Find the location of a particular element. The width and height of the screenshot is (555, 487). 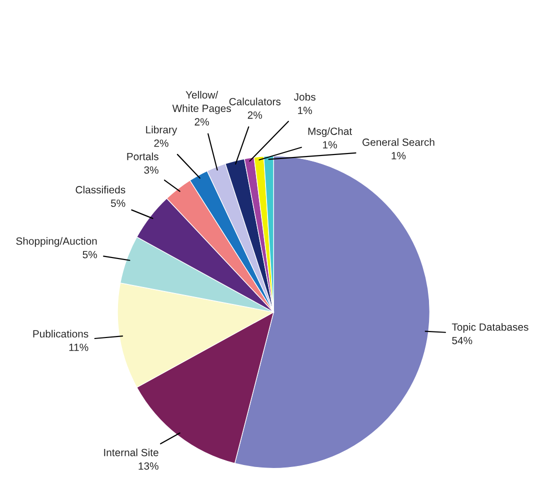

slice-label: Calculators is located at coordinates (255, 102).